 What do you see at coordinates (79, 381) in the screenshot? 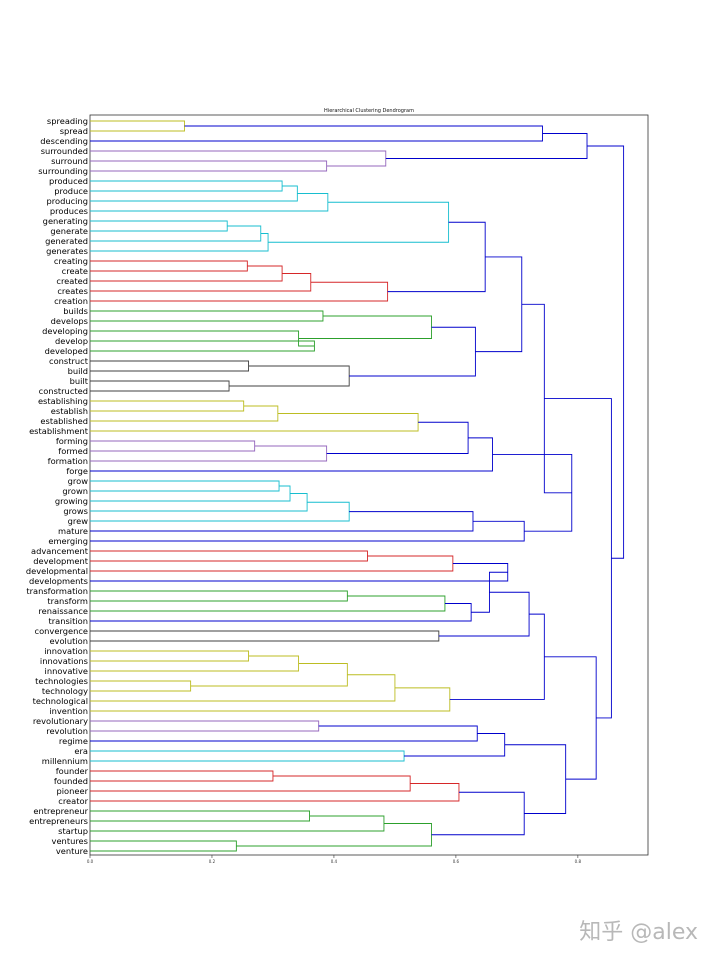
I see `leaf-label: built` at bounding box center [79, 381].